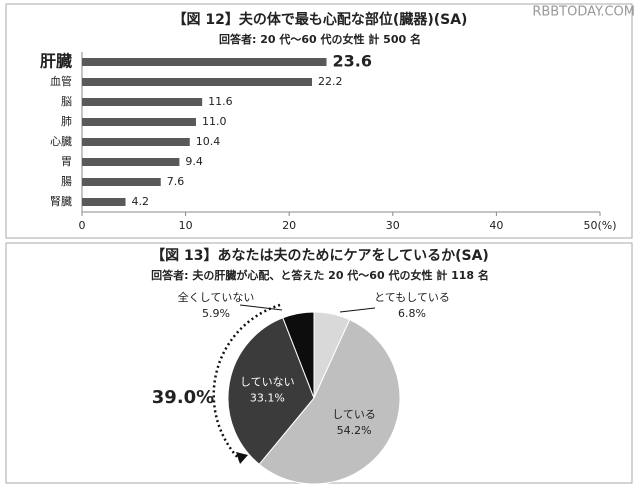  I want to click on y-tick-label: 腎臓, so click(61, 201).